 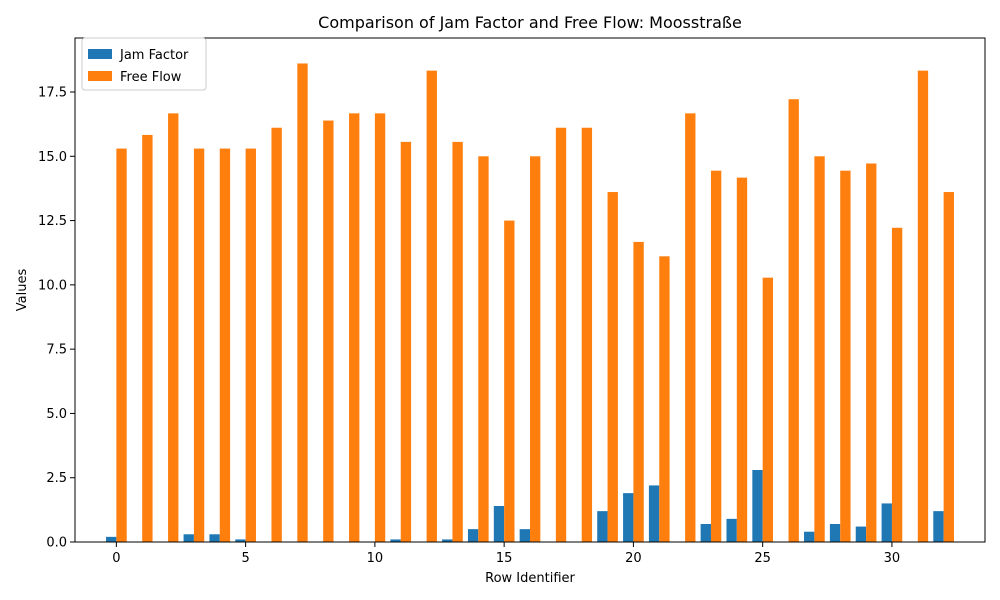 What do you see at coordinates (633, 558) in the screenshot?
I see `x-tick-label: 20` at bounding box center [633, 558].